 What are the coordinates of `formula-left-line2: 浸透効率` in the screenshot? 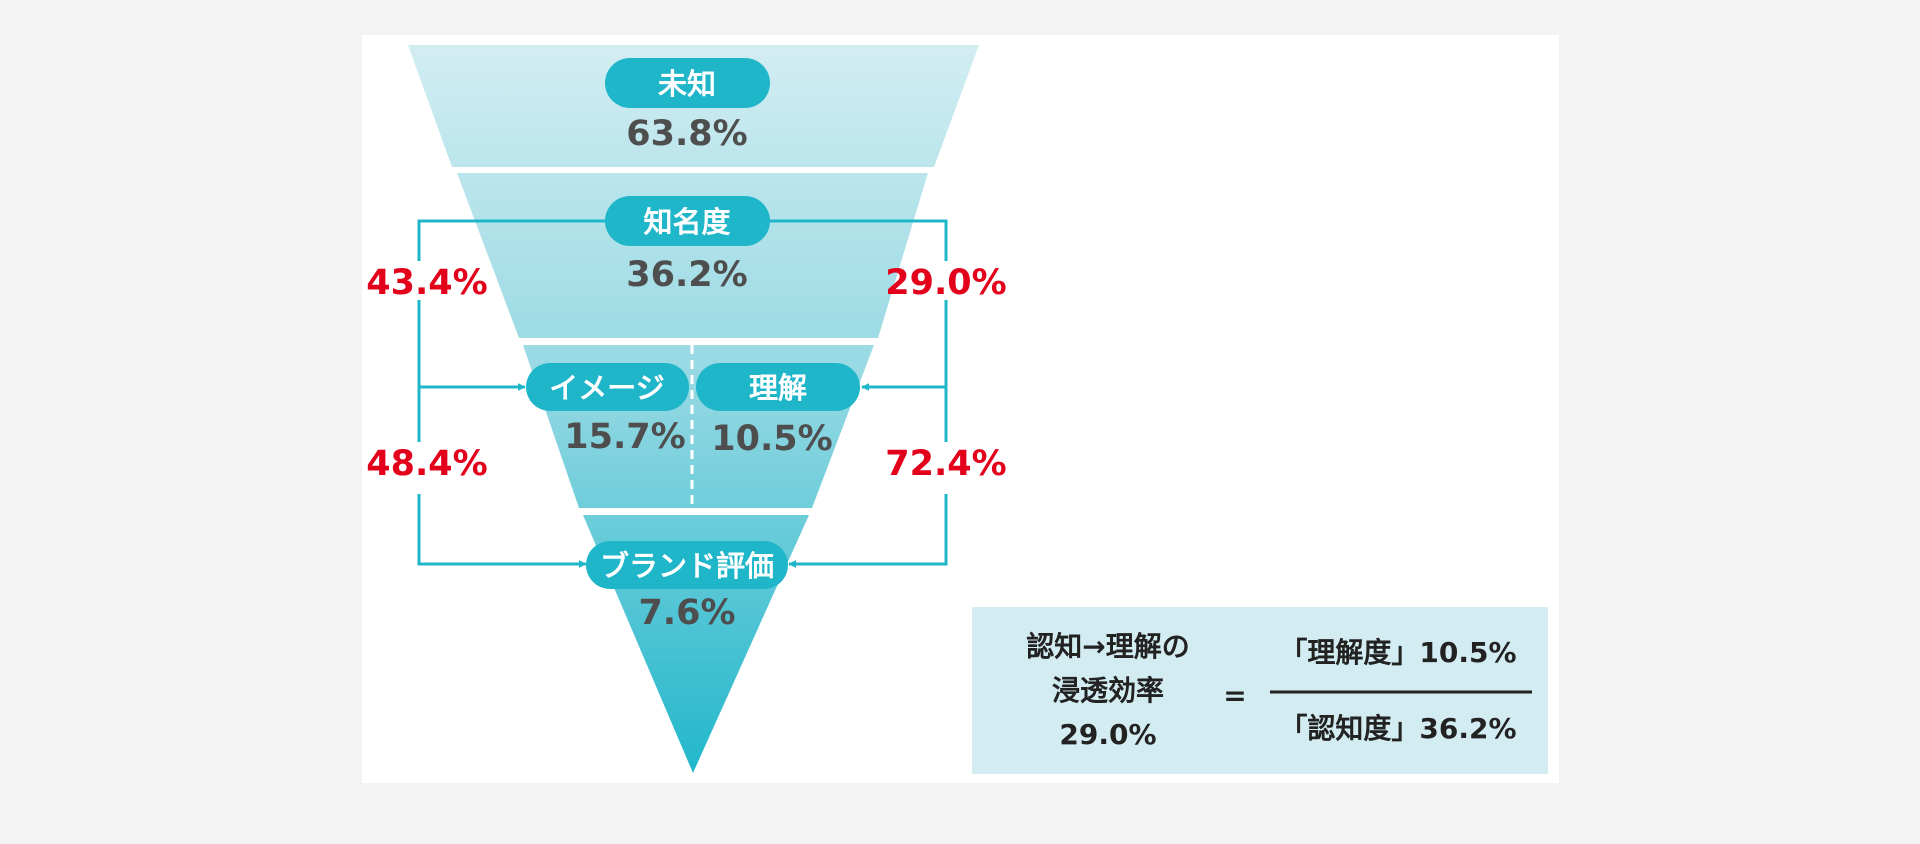 It's located at (1108, 690).